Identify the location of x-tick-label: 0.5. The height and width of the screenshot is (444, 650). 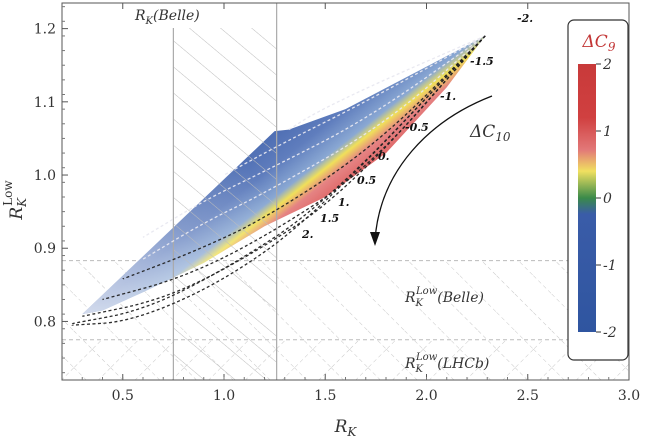
(123, 396).